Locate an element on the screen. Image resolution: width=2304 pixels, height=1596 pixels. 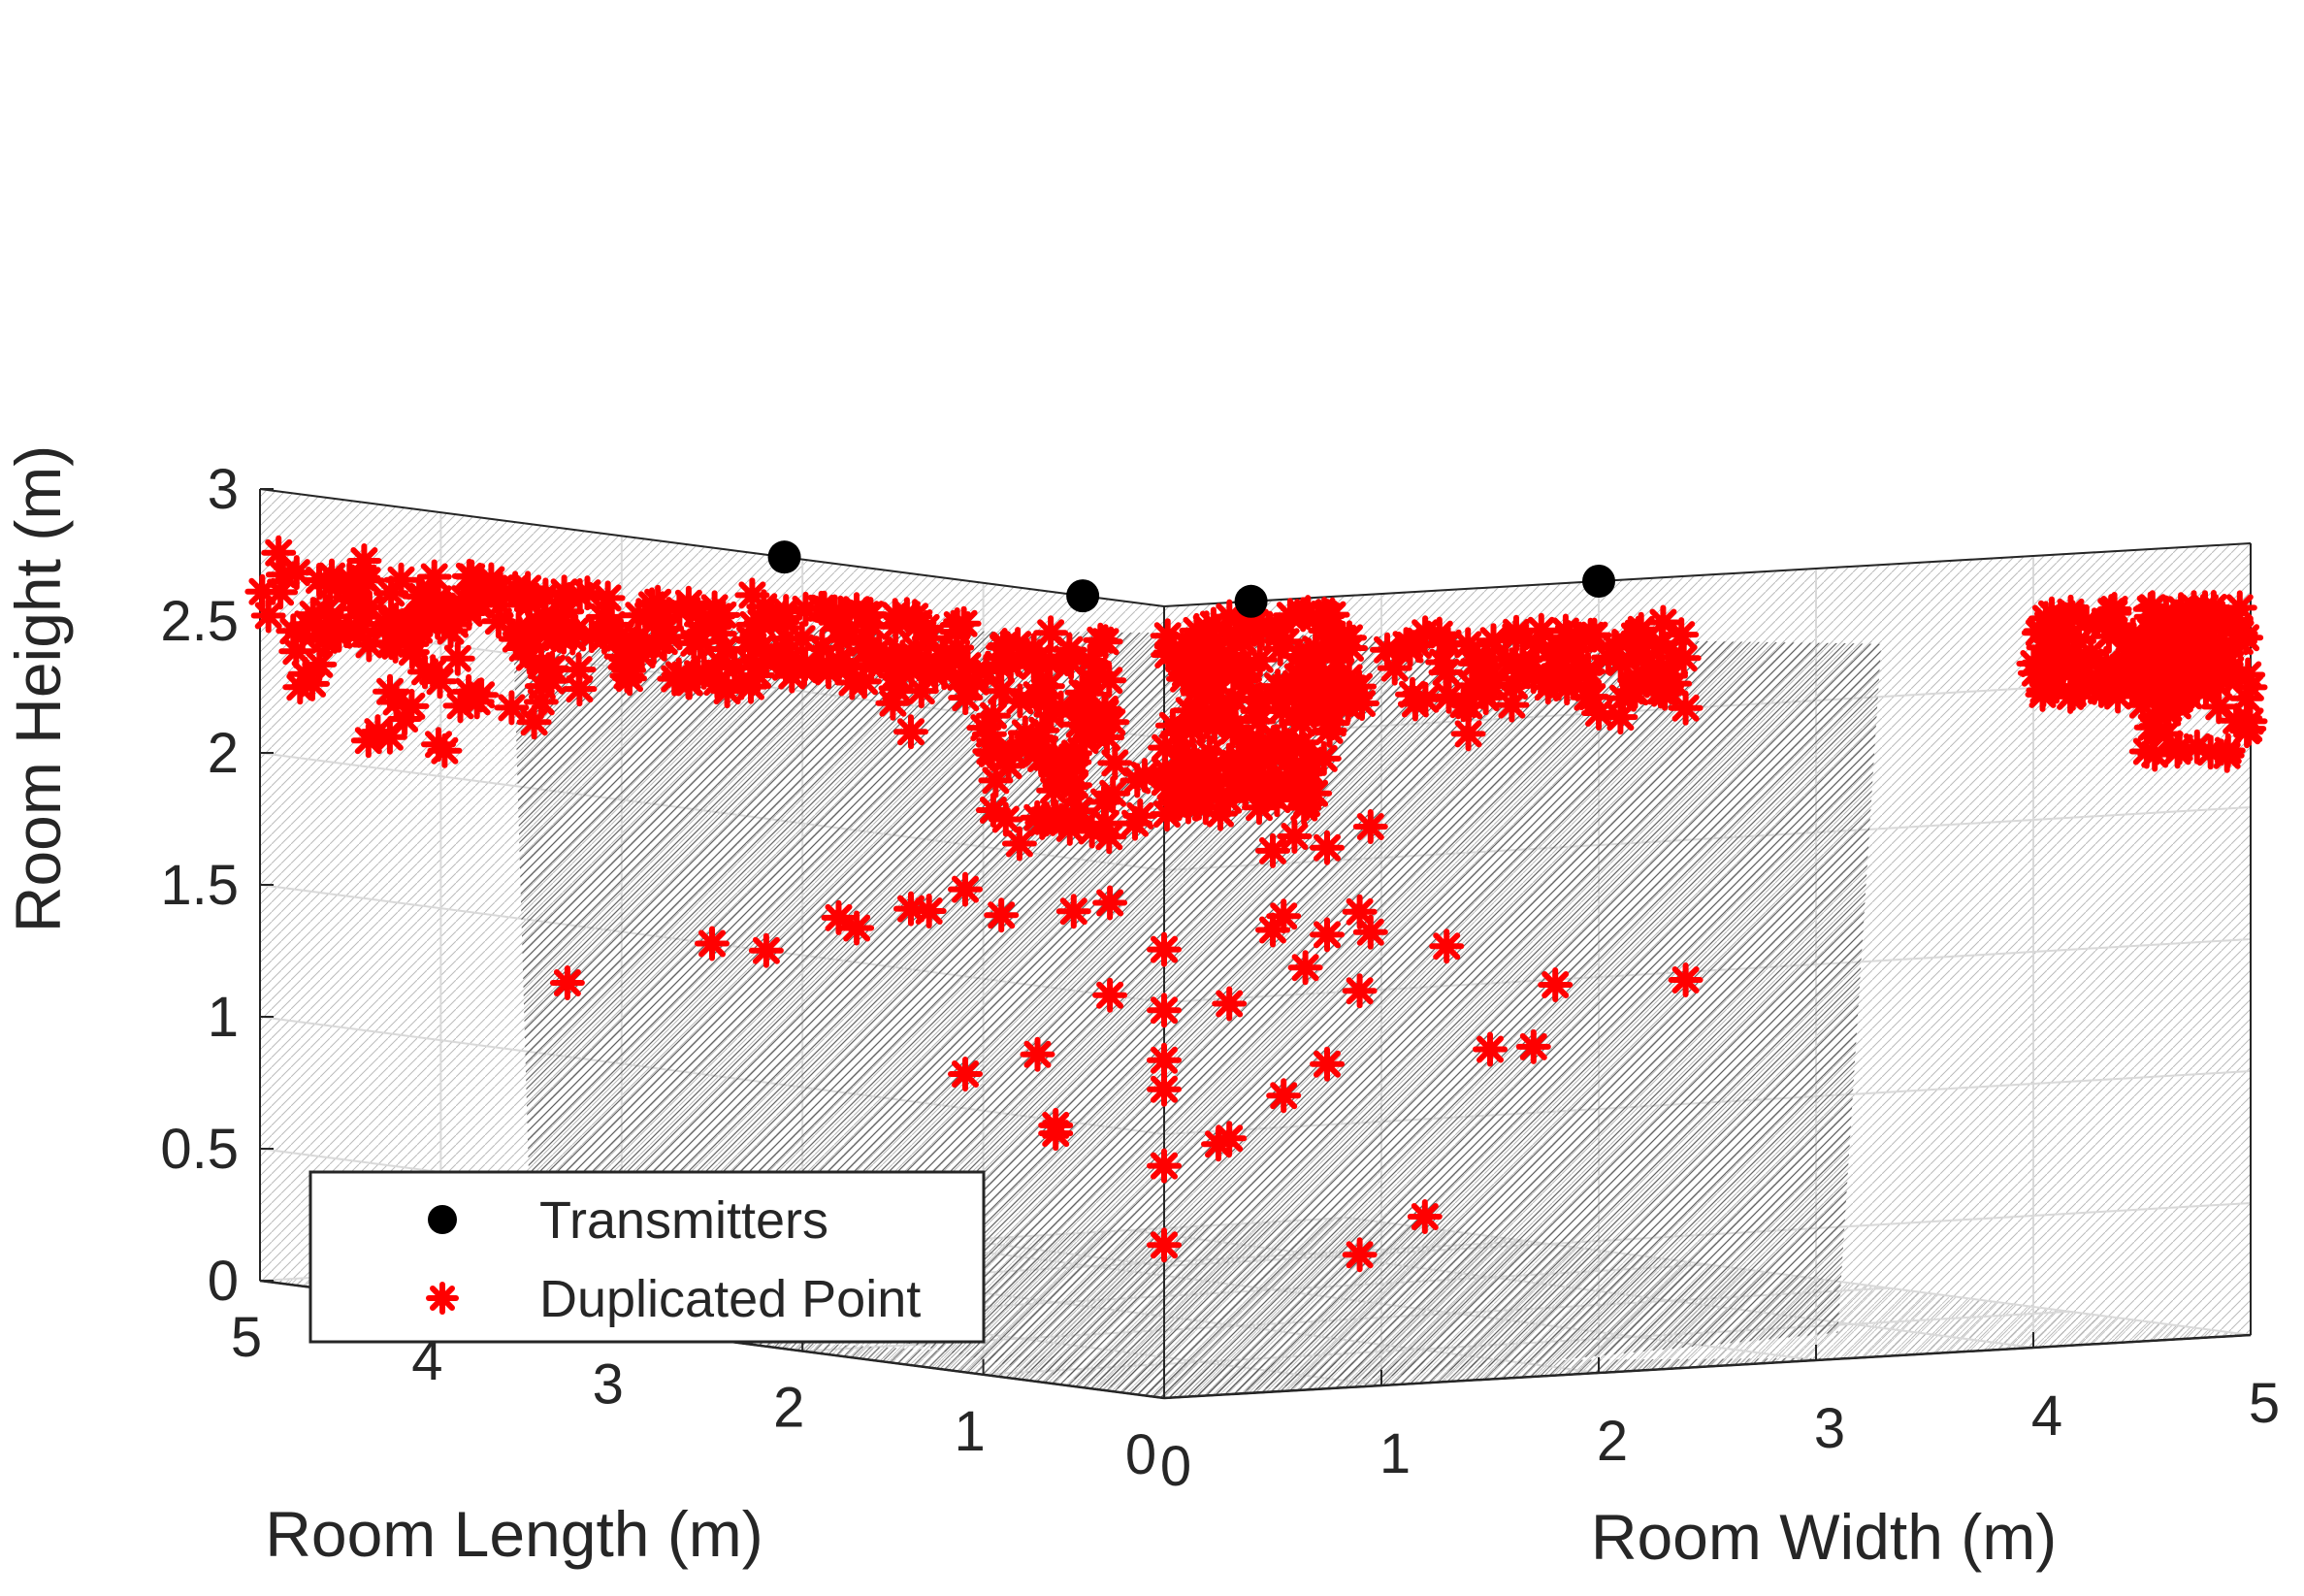
legend-transmitters-marker is located at coordinates (442, 1219).